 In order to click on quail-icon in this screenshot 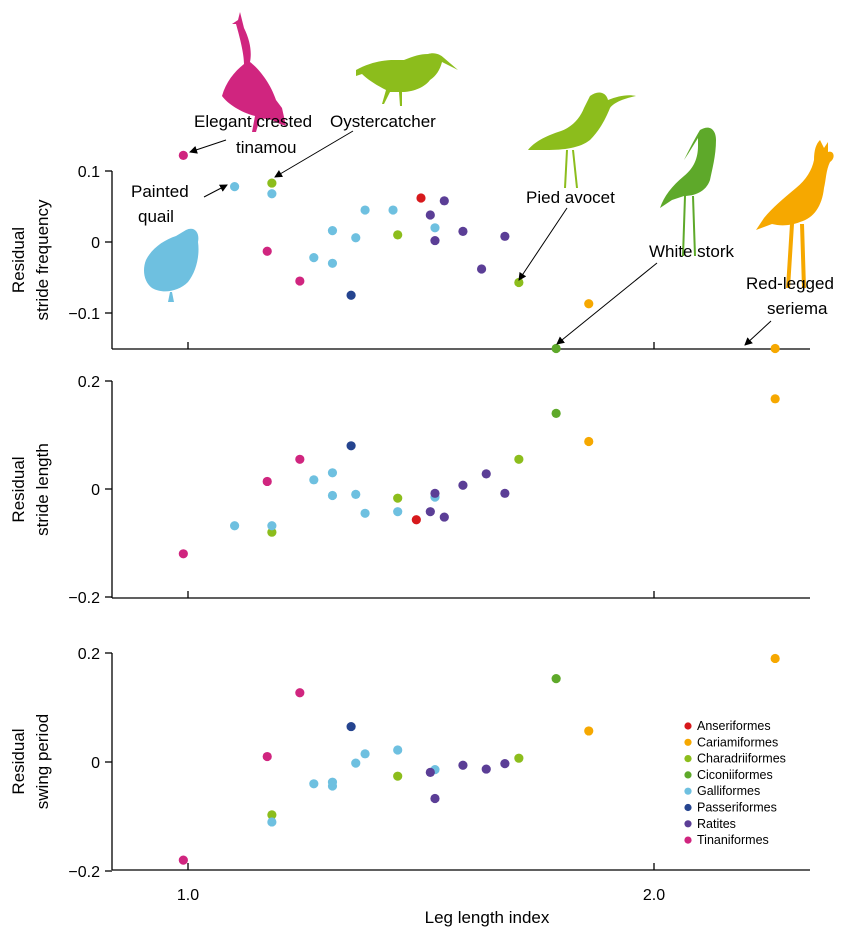, I will do `click(171, 265)`.